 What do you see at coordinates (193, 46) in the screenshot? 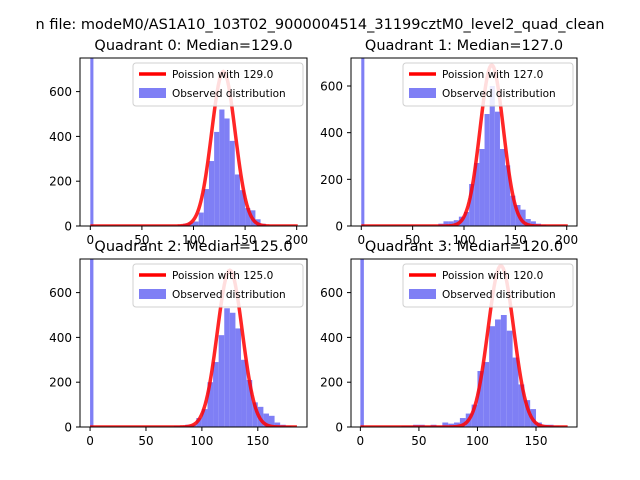
I see `panel-title: Quadrant 0: Median=129.0` at bounding box center [193, 46].